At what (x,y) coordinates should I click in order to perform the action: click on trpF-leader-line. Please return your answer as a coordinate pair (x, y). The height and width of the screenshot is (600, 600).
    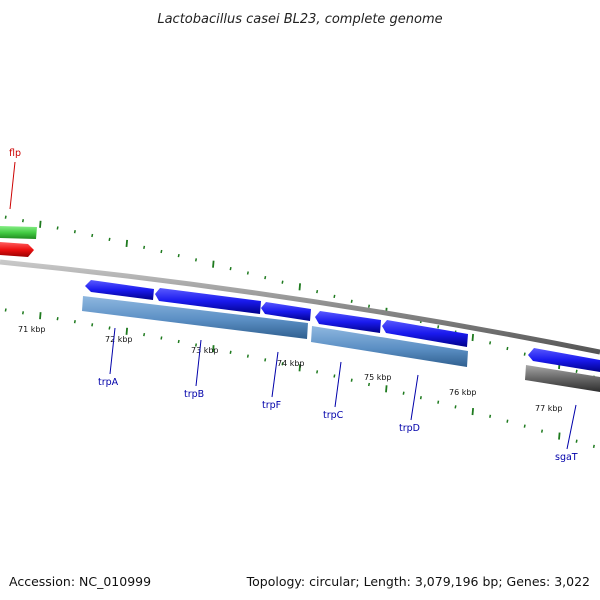
    Looking at the image, I should click on (275, 374).